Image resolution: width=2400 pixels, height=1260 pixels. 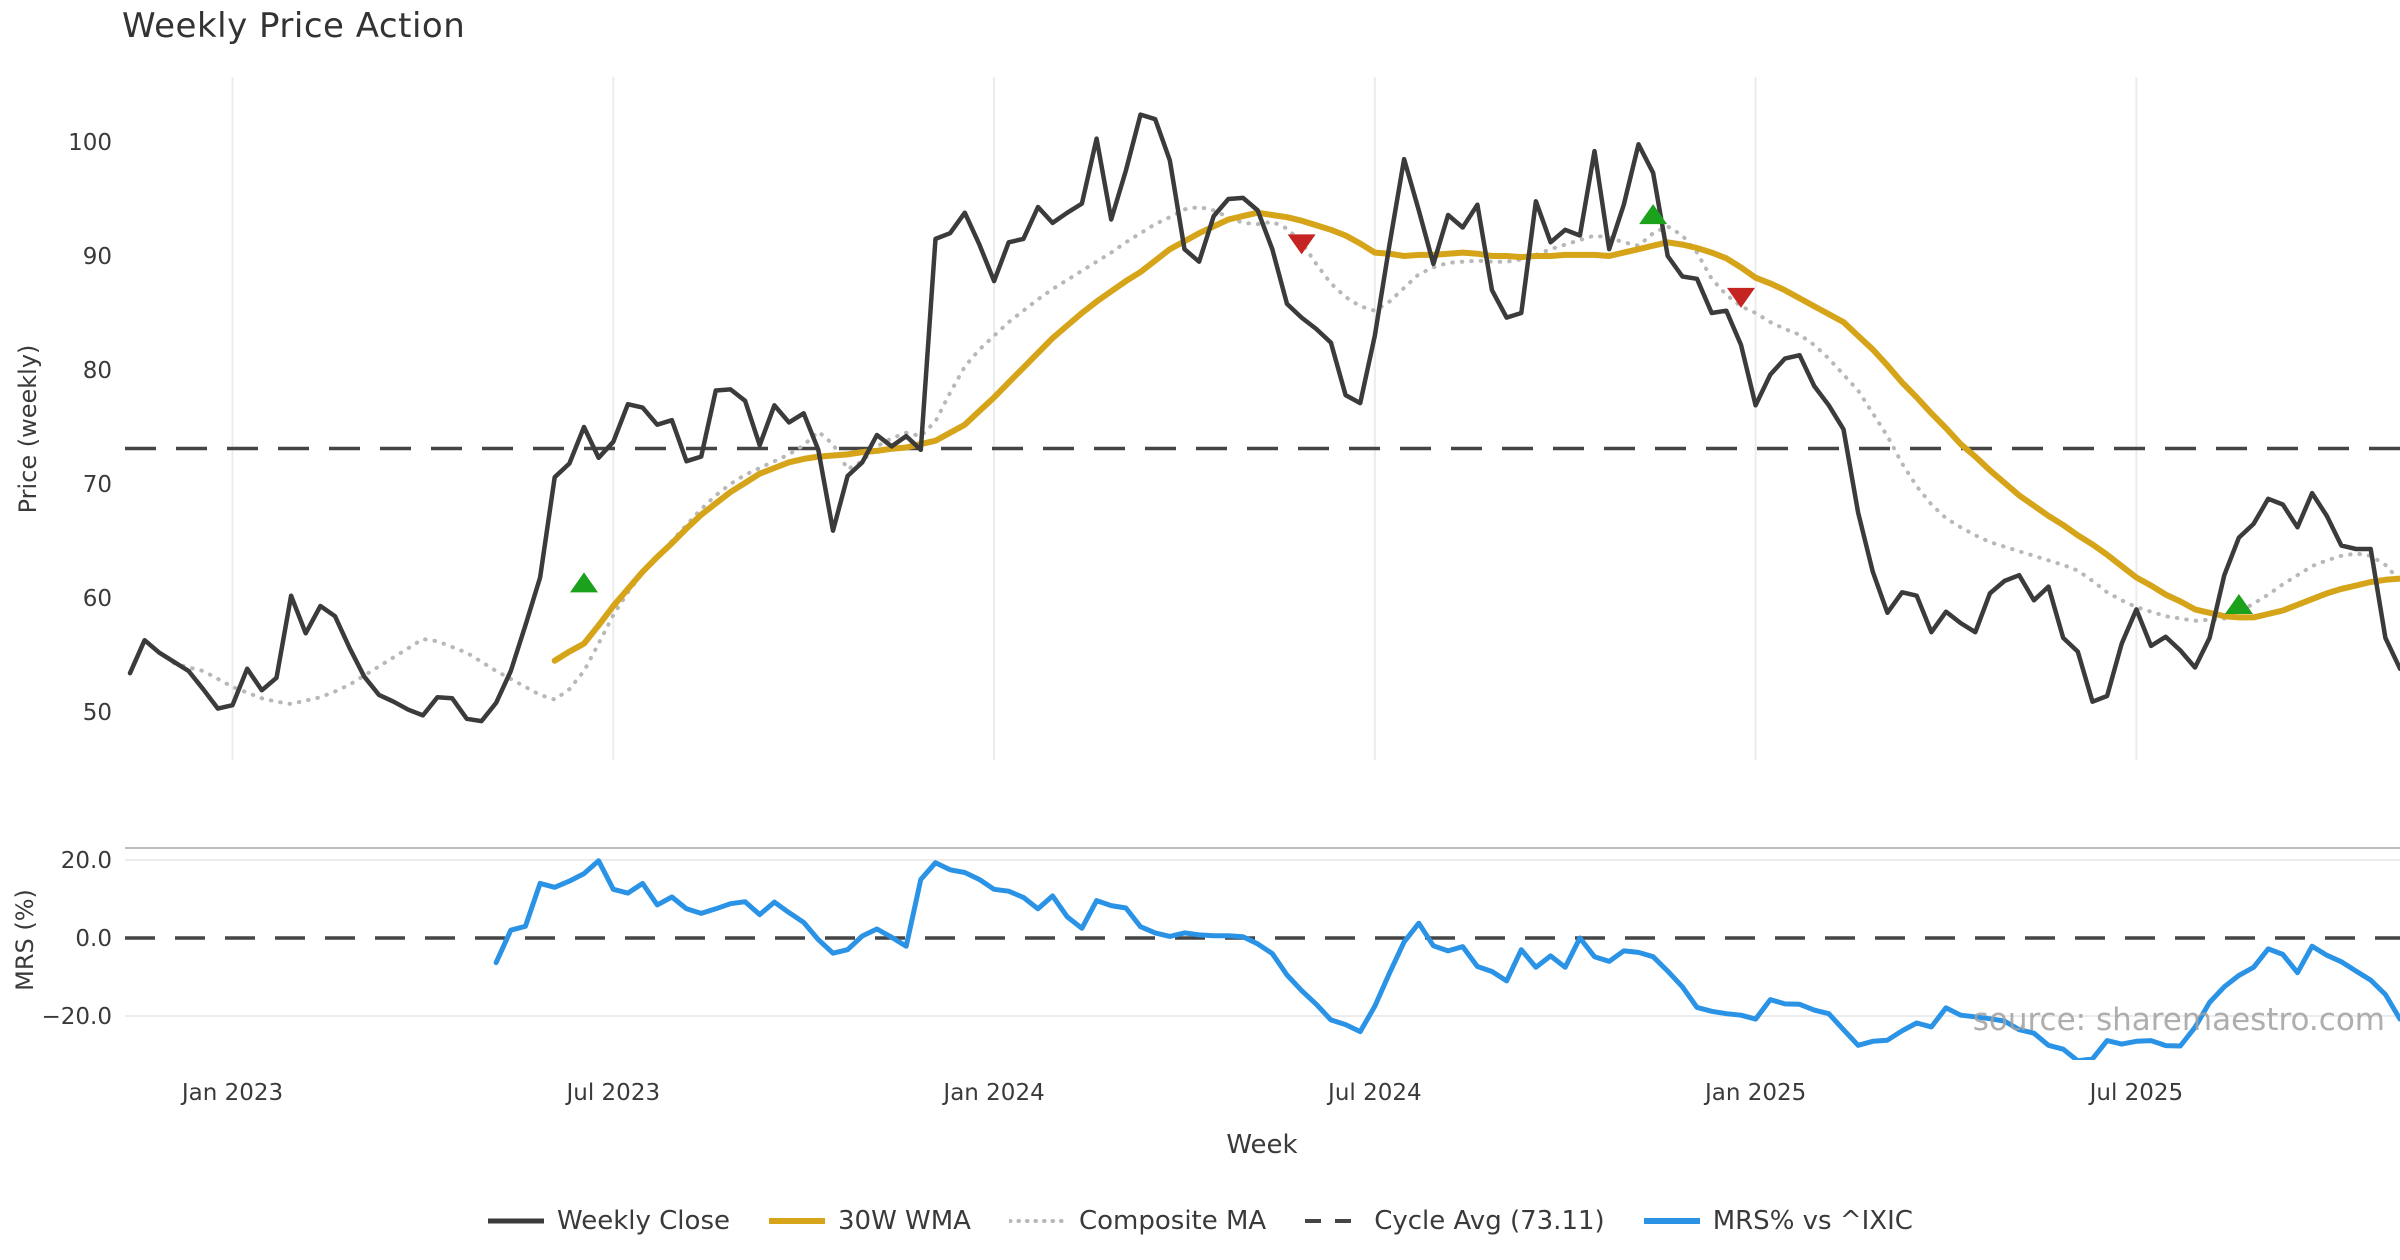 What do you see at coordinates (1446, 959) in the screenshot?
I see `series-mrs-vs-ixic` at bounding box center [1446, 959].